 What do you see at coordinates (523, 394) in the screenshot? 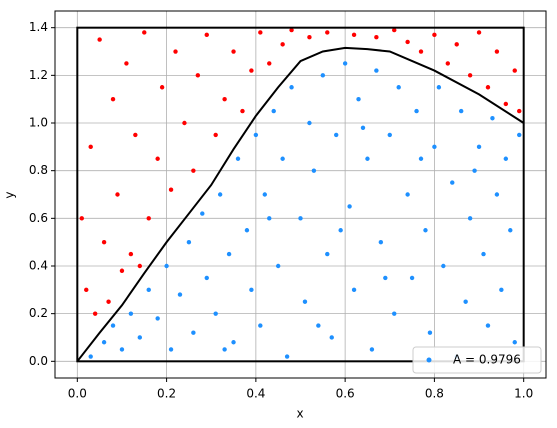
I see `x-tick-label: 1.0` at bounding box center [523, 394].